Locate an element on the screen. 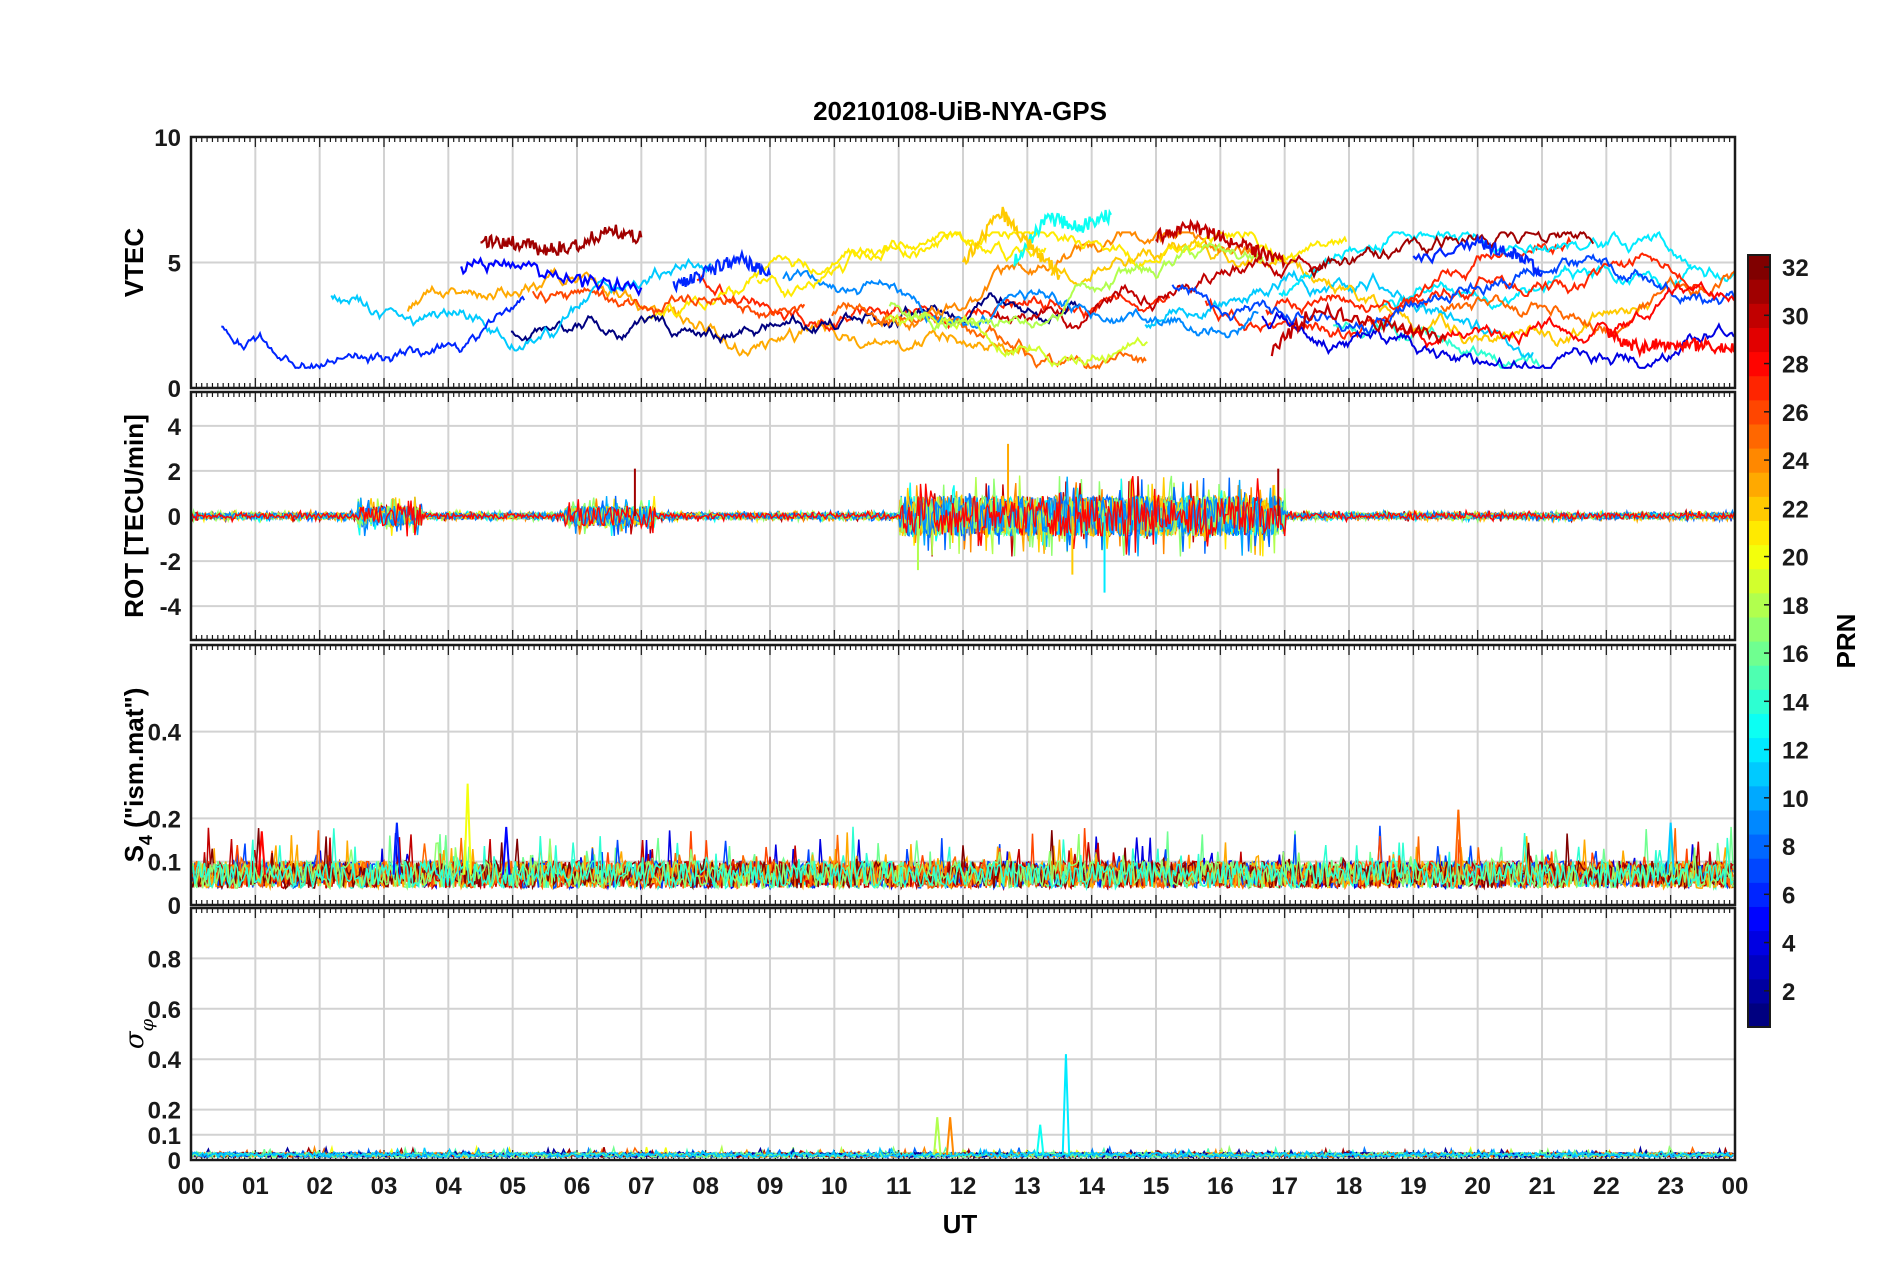 The image size is (1902, 1272). colorbar-tick-label: 18 is located at coordinates (1795, 606).